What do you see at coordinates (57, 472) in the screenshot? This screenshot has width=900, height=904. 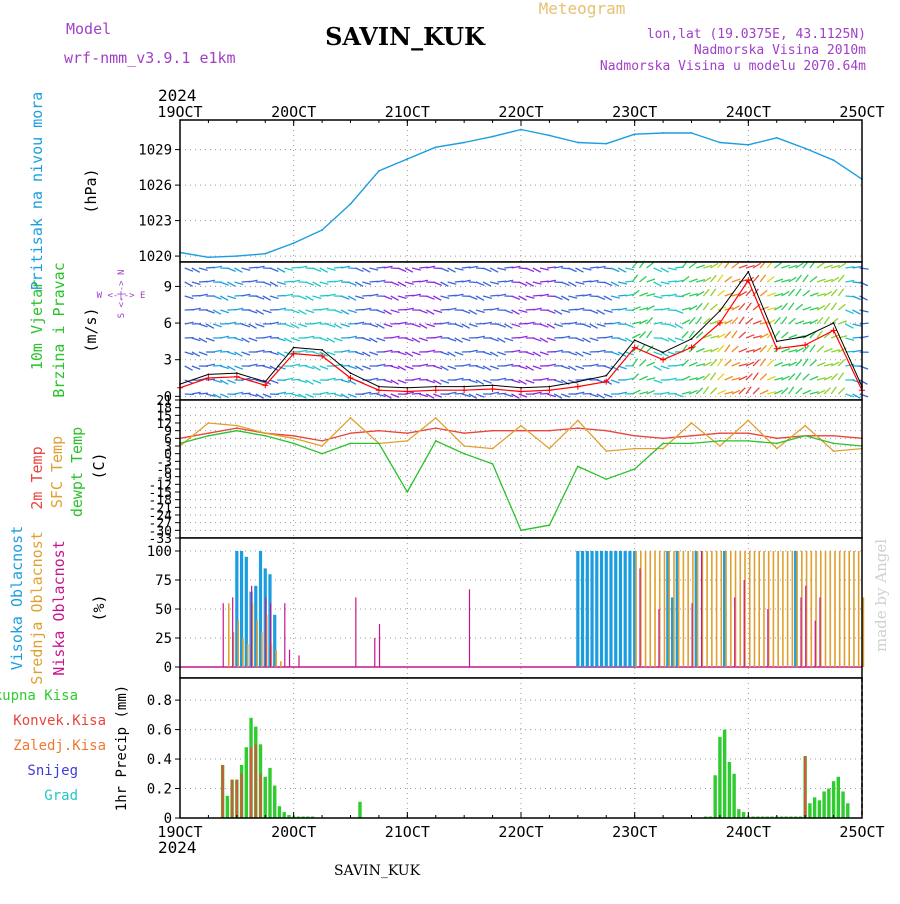 I see `temperature-ylabel-sfc: SFC Temp` at bounding box center [57, 472].